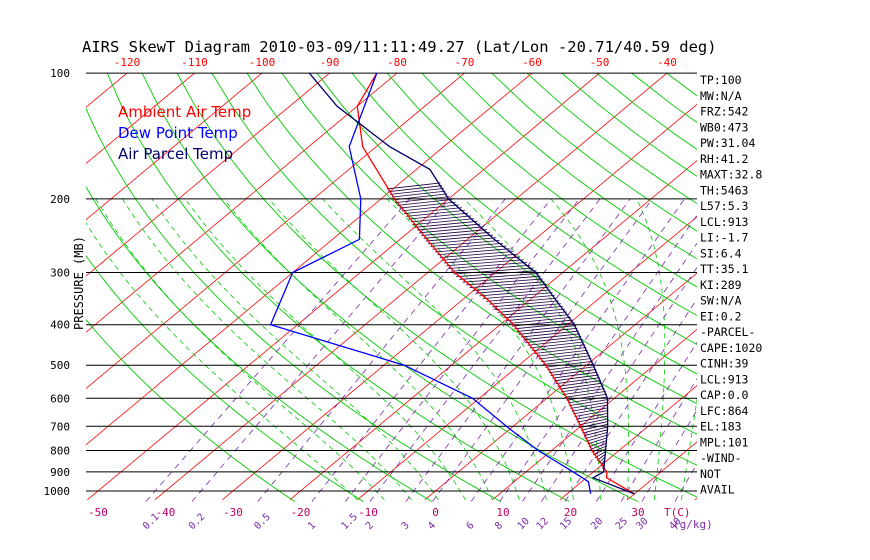  What do you see at coordinates (721, 96) in the screenshot?
I see `stability-index: MW:N/A` at bounding box center [721, 96].